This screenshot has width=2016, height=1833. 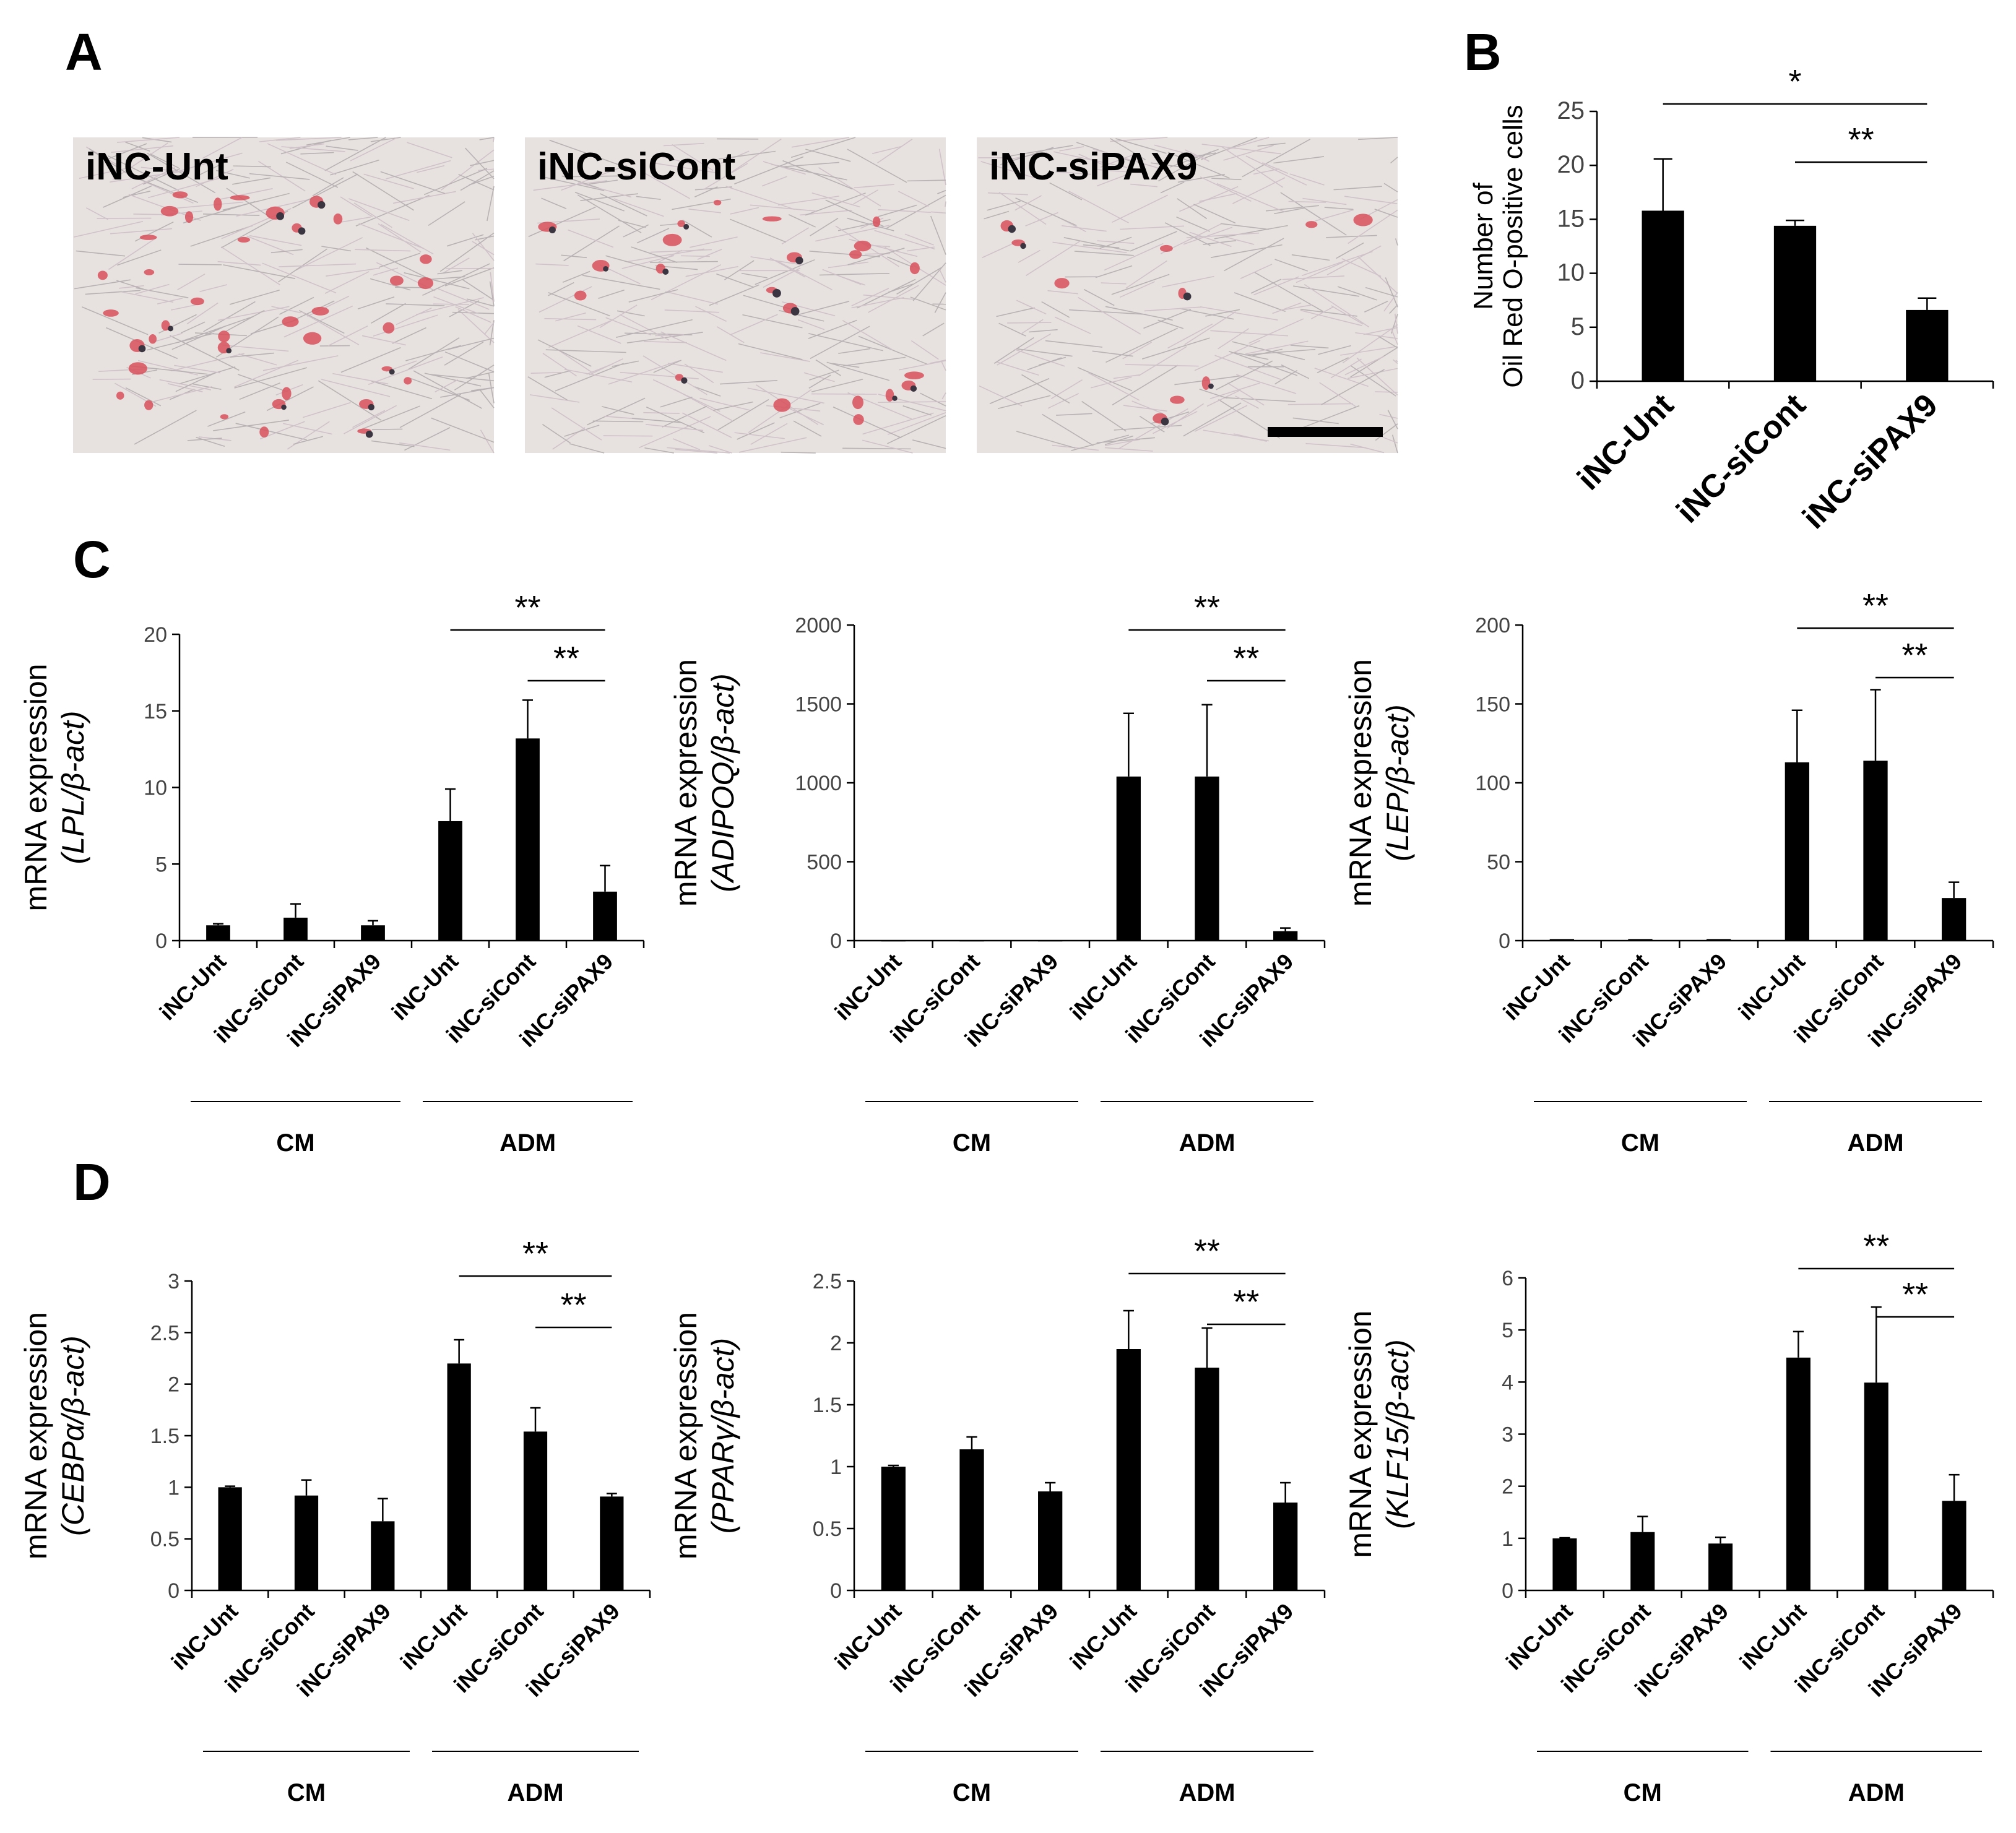 What do you see at coordinates (73, 1435) in the screenshot?
I see `y-axis-label-gene: (CEBPα/β-act)` at bounding box center [73, 1435].